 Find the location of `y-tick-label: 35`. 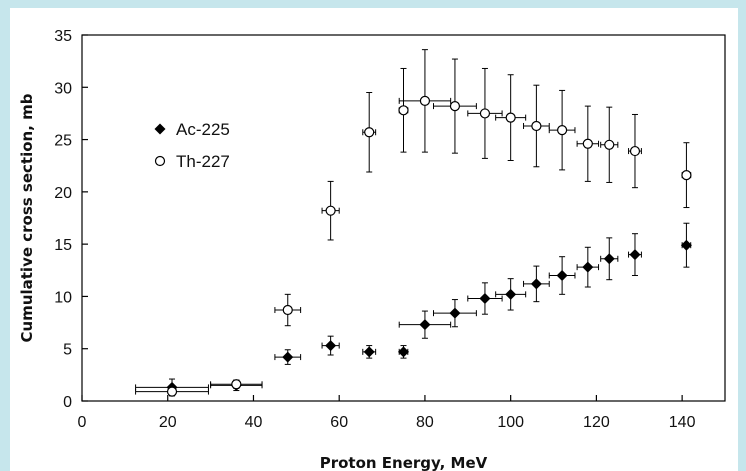

y-tick-label: 35 is located at coordinates (63, 36).